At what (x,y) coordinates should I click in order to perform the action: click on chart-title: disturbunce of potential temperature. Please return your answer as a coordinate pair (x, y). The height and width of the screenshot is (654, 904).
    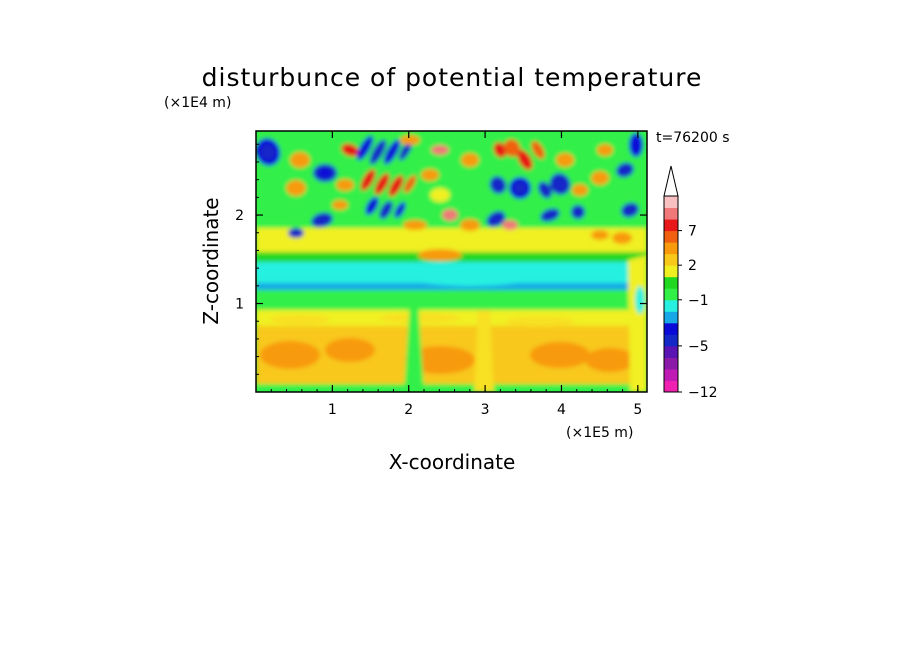
    Looking at the image, I should click on (452, 77).